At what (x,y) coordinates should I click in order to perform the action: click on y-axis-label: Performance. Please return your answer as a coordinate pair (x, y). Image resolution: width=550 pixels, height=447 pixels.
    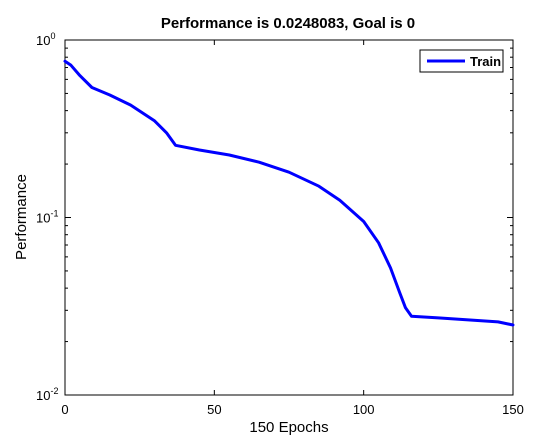
    Looking at the image, I should click on (21, 217).